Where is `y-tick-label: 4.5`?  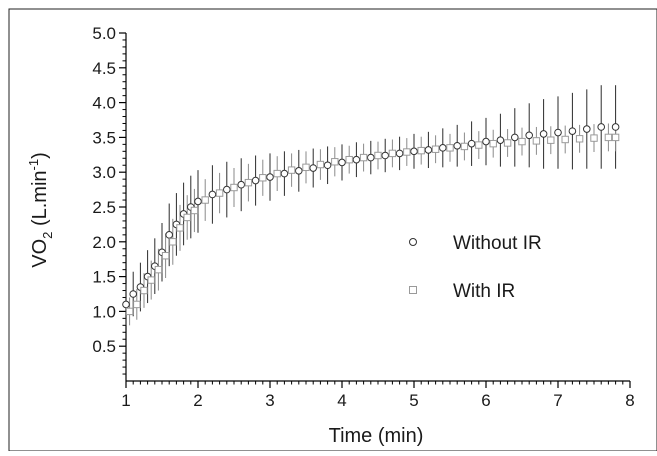
y-tick-label: 4.5 is located at coordinates (104, 68).